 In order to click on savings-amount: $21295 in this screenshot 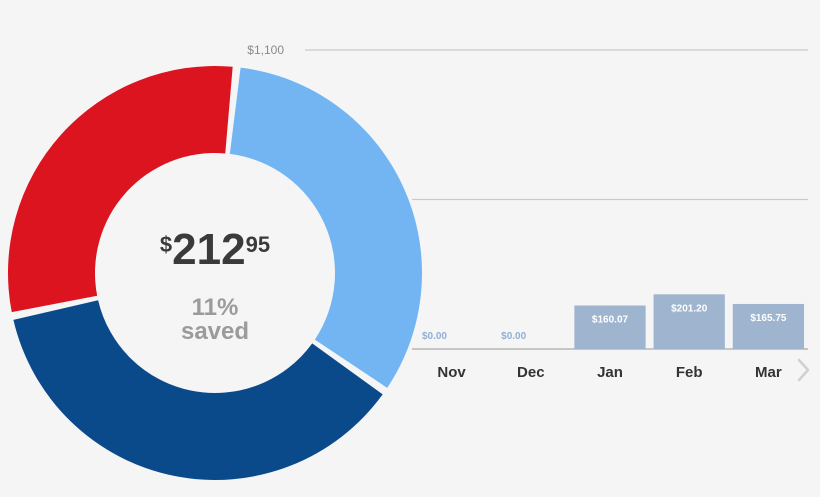, I will do `click(215, 250)`.